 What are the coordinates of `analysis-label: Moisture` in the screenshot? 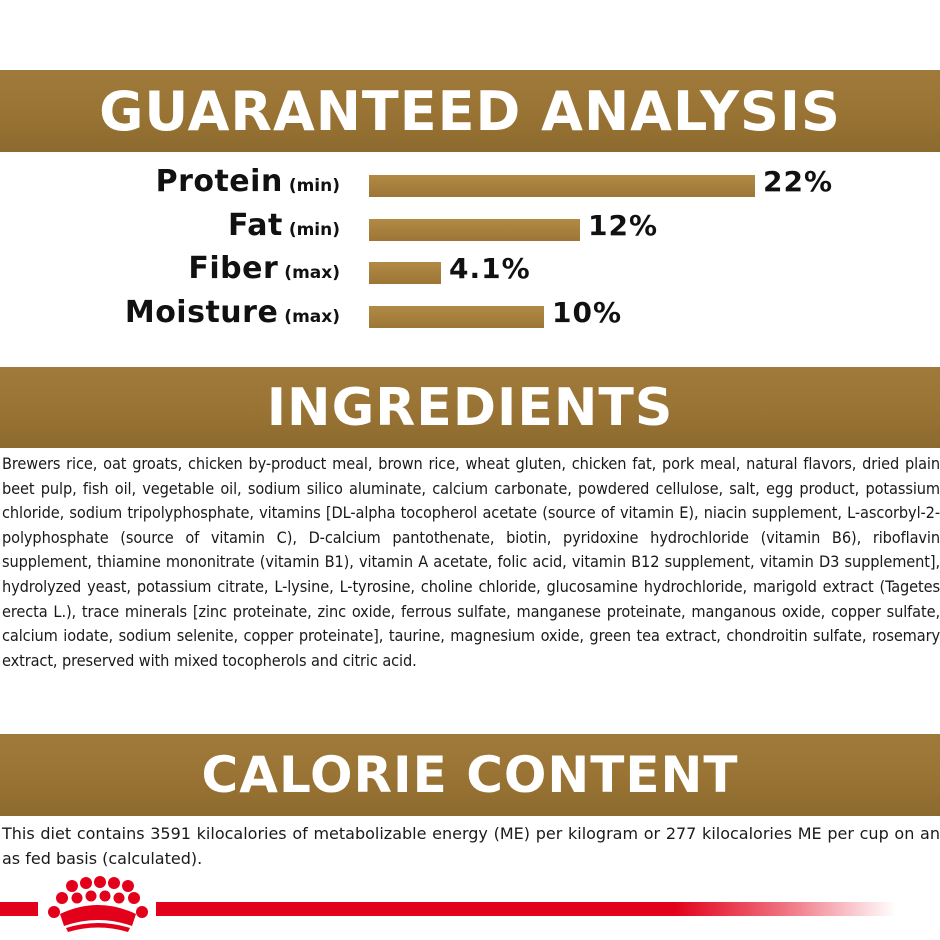 It's located at (201, 312).